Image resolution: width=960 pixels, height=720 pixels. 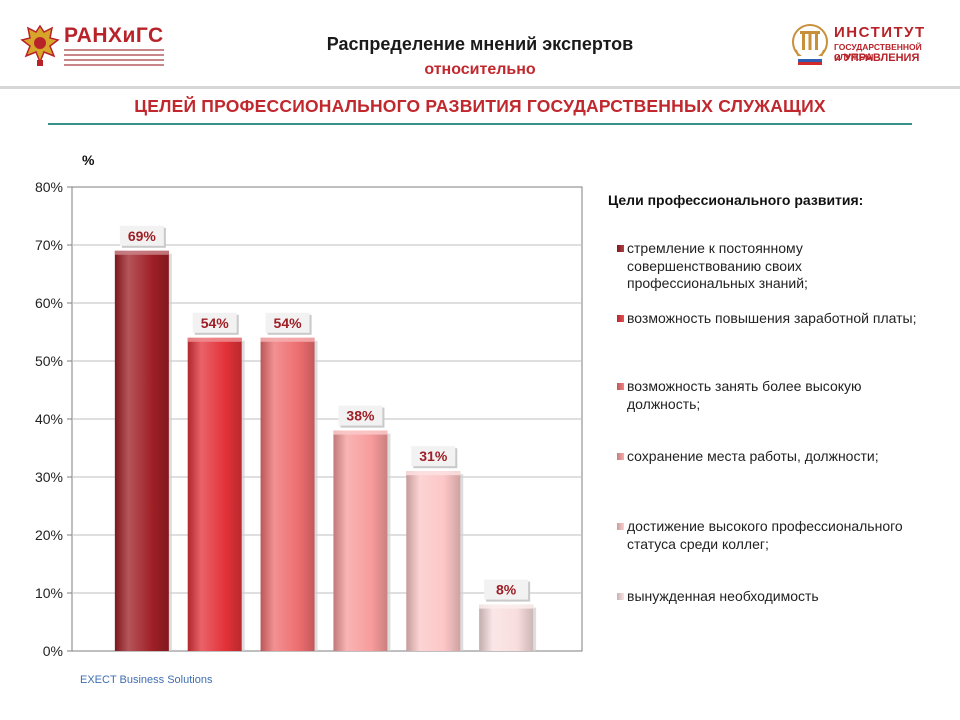 I want to click on y-tick-label: 50%, so click(x=49, y=361).